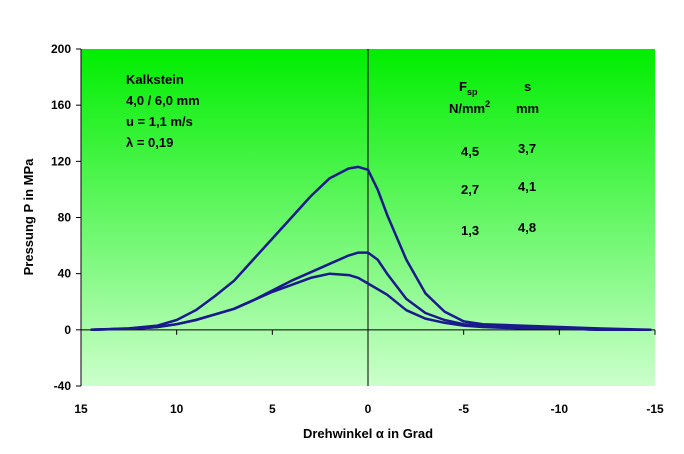 Image resolution: width=684 pixels, height=454 pixels. I want to click on annotation-size: 4,0 / 6,0 mm, so click(163, 100).